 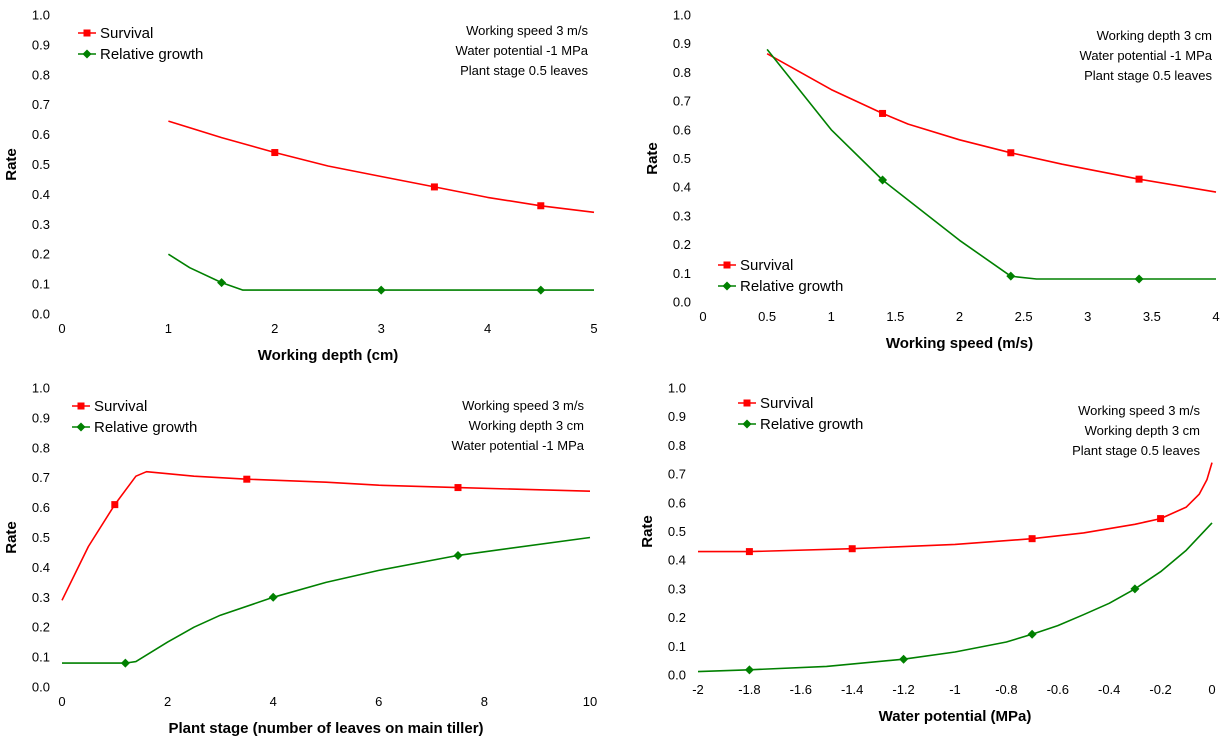 I want to click on x-tick-label: 5, so click(x=593, y=328).